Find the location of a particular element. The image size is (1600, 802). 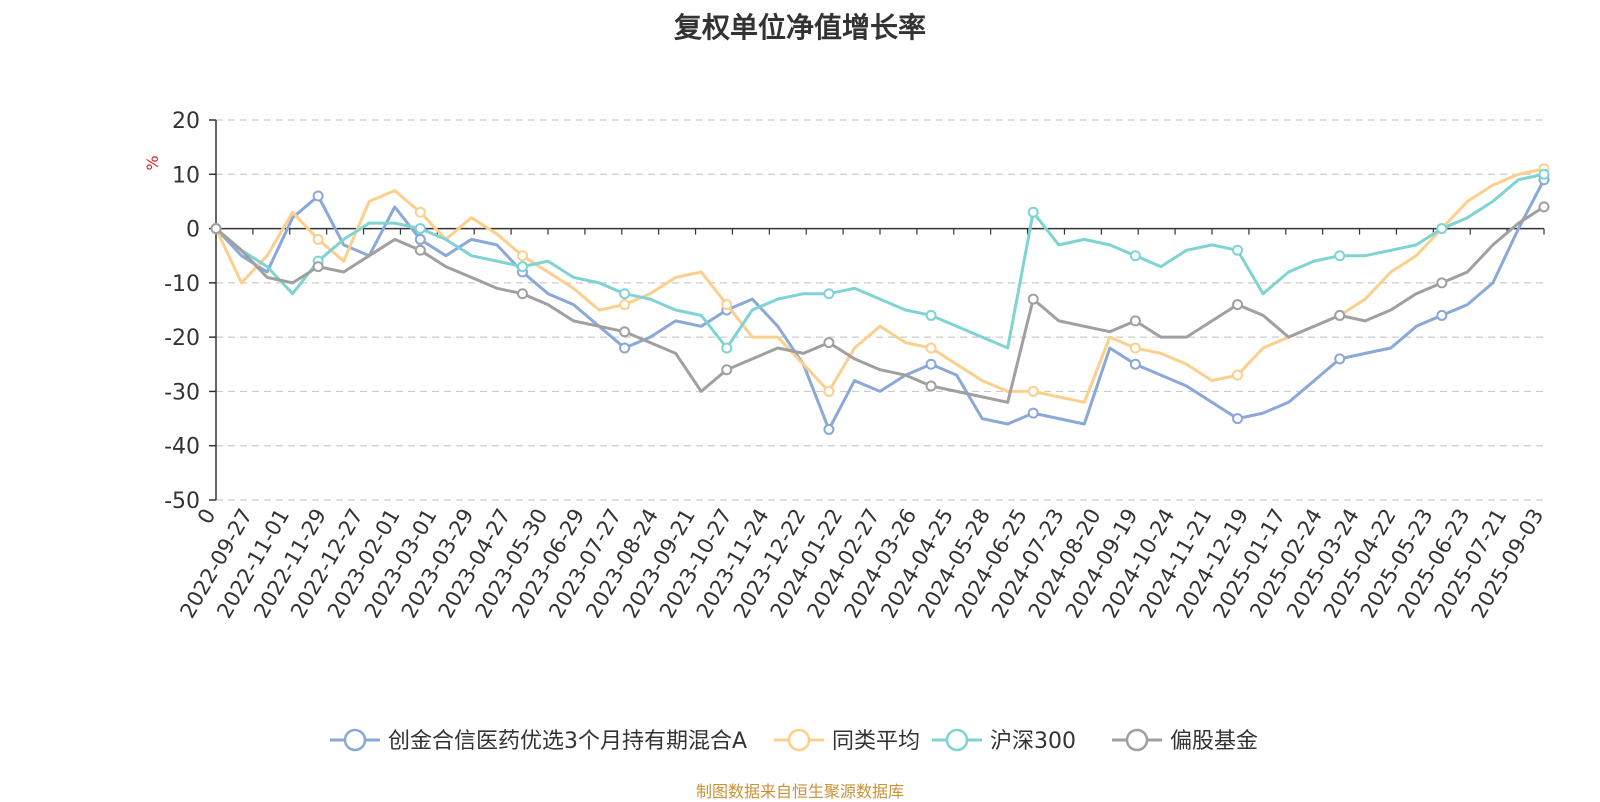

y-tick-label: -40 is located at coordinates (182, 447).